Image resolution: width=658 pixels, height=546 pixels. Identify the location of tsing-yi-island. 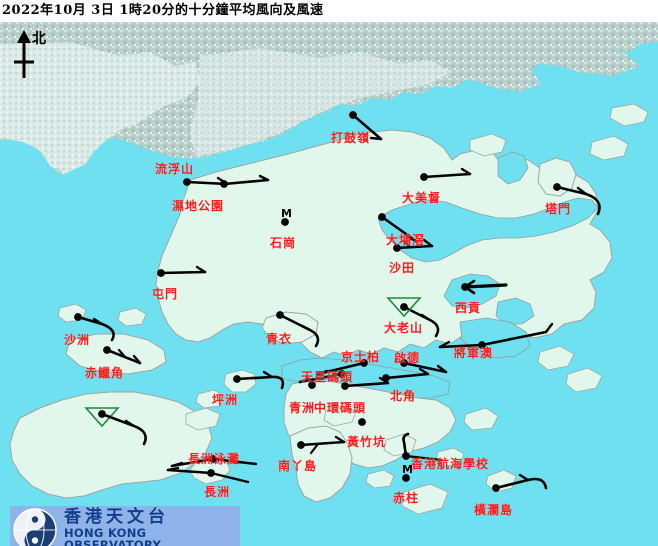
(290, 328).